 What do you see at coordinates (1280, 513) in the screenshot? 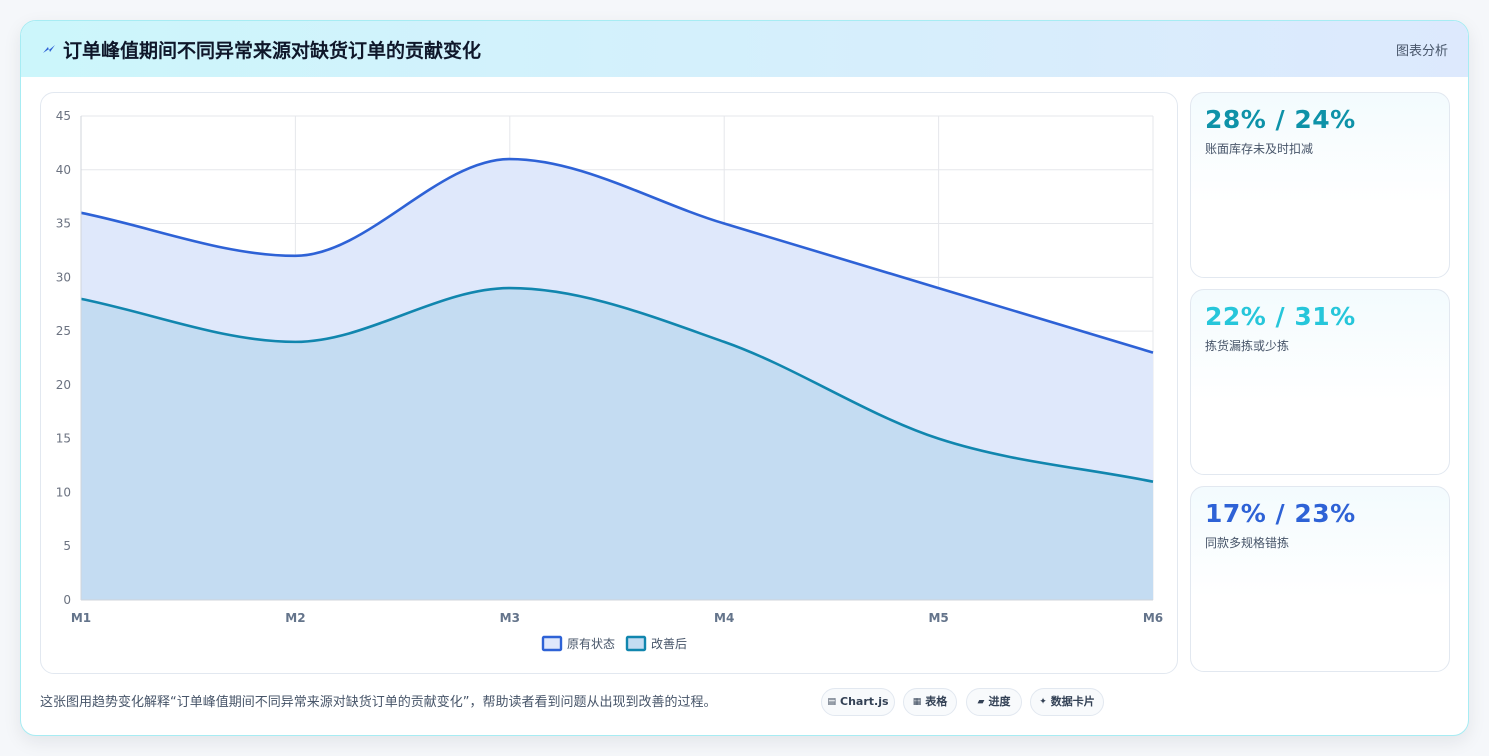
I see `kpi-value: 17% / 23%` at bounding box center [1280, 513].